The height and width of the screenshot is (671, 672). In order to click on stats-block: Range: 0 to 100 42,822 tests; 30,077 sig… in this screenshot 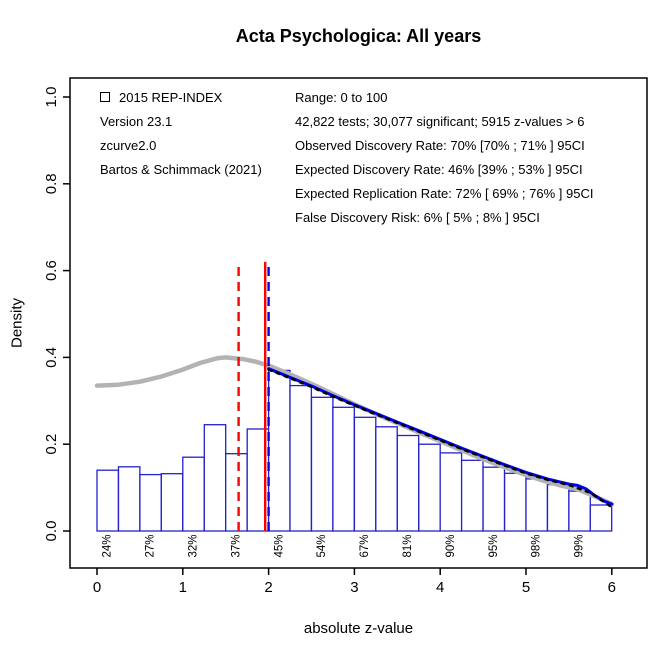, I will do `click(444, 158)`.